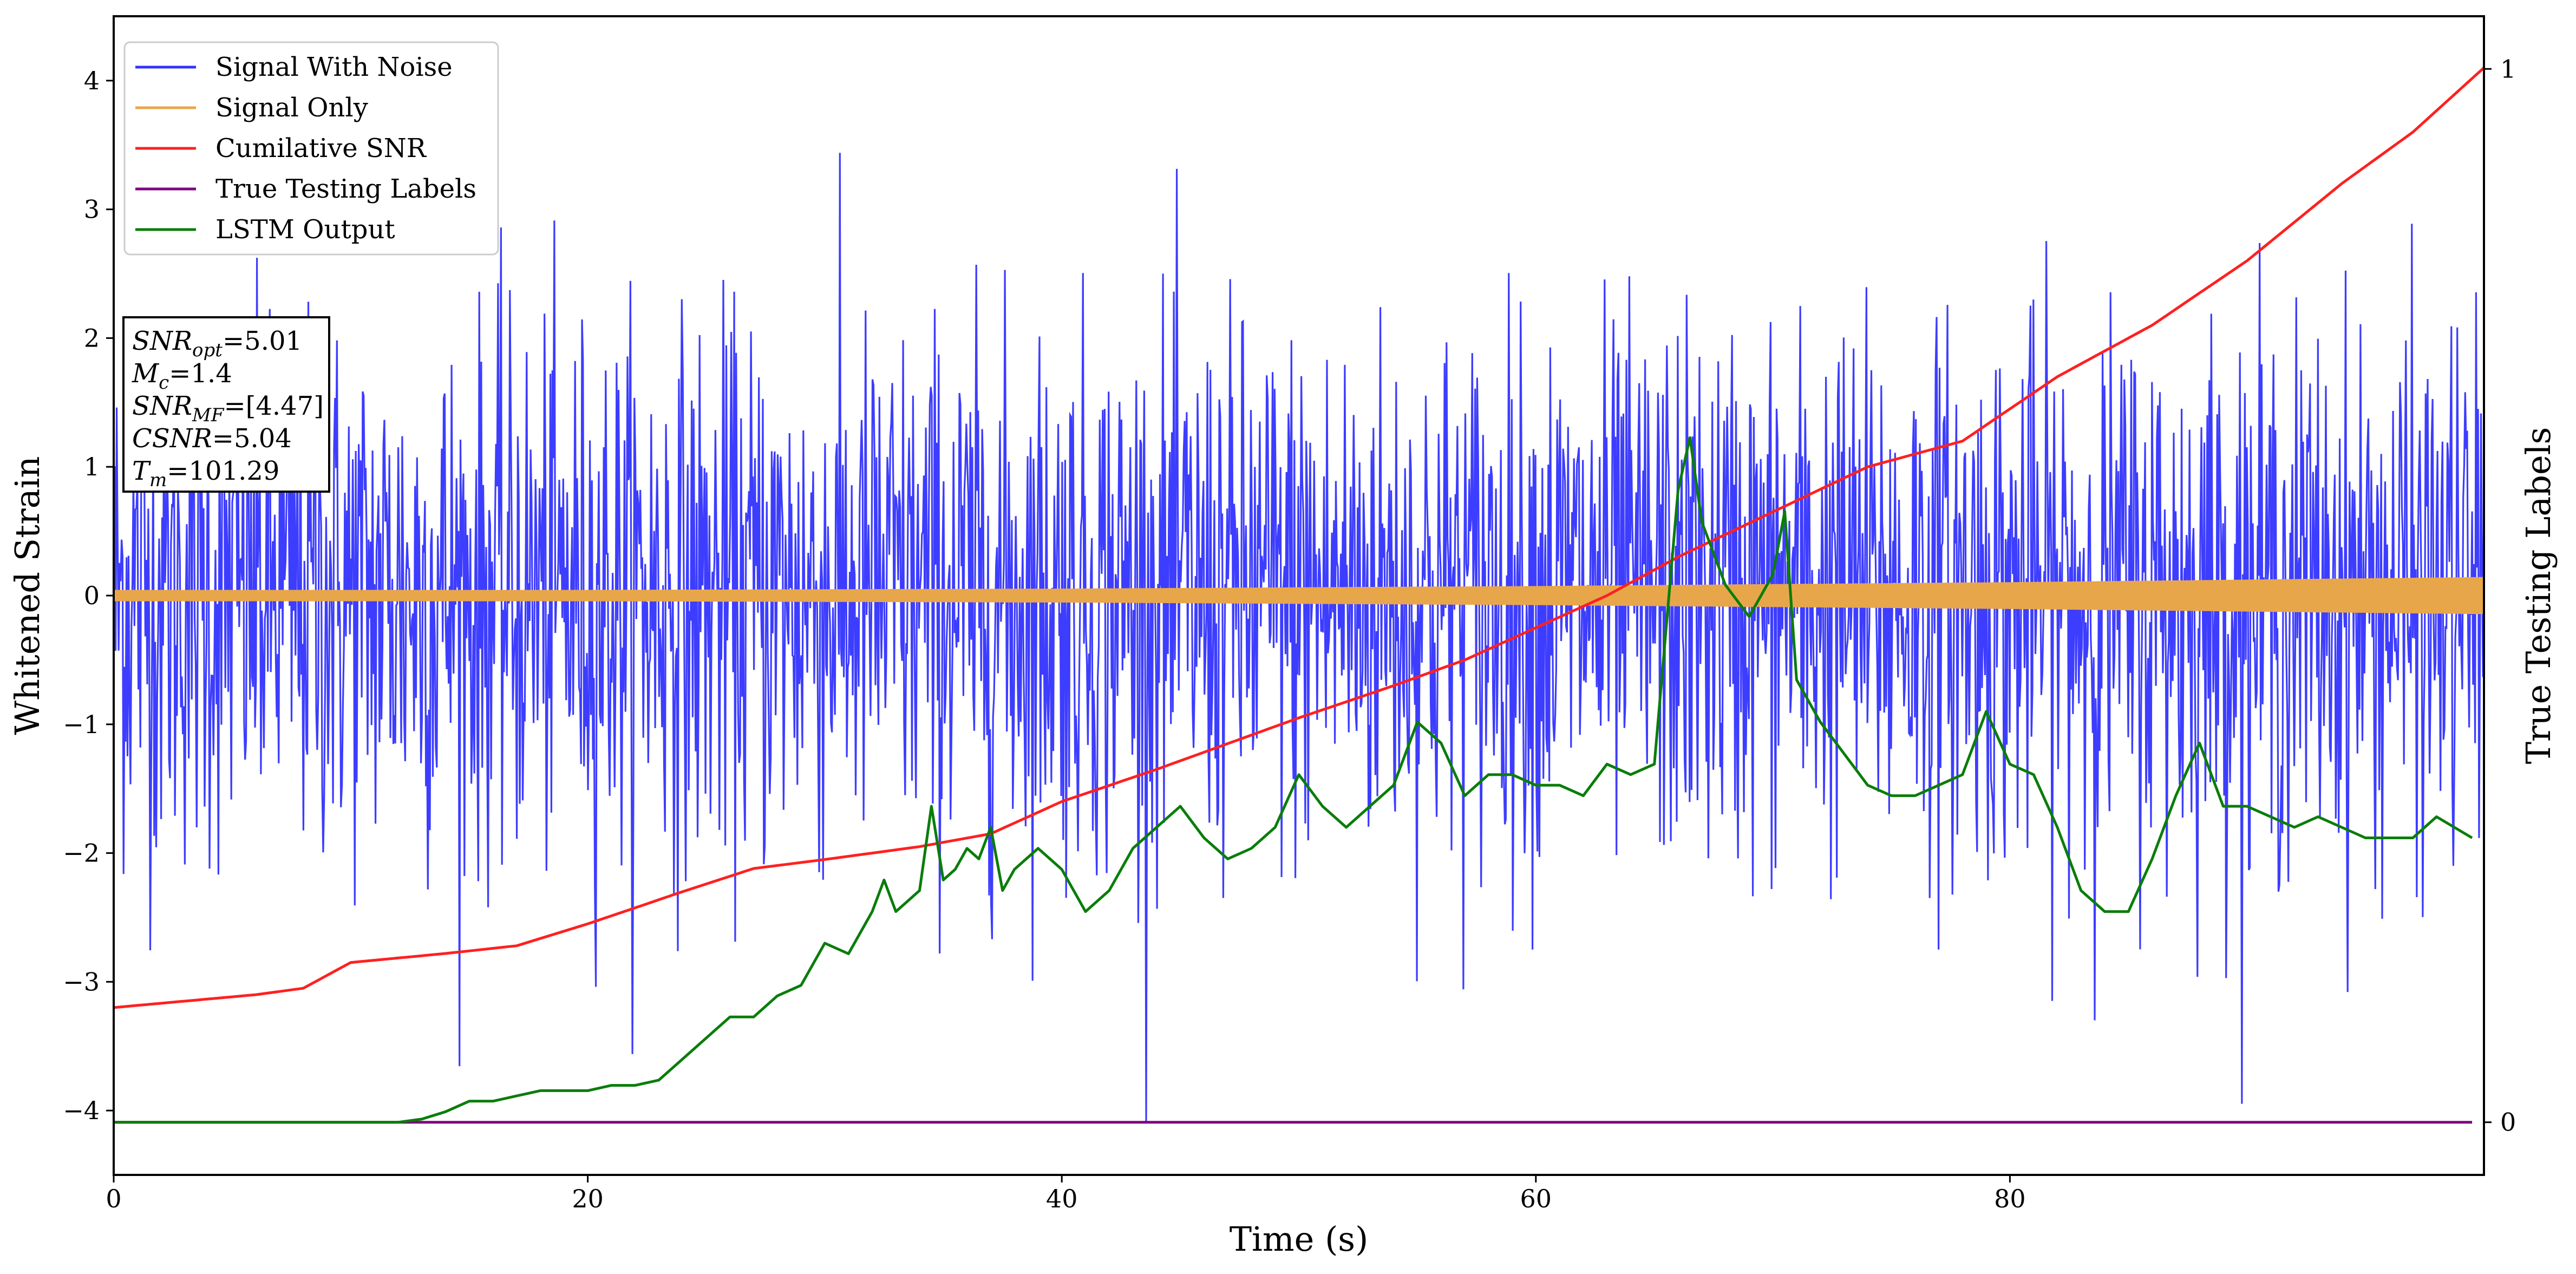 Image resolution: width=2576 pixels, height=1274 pixels. I want to click on legend-entry-label: True Testing Labels, so click(345, 189).